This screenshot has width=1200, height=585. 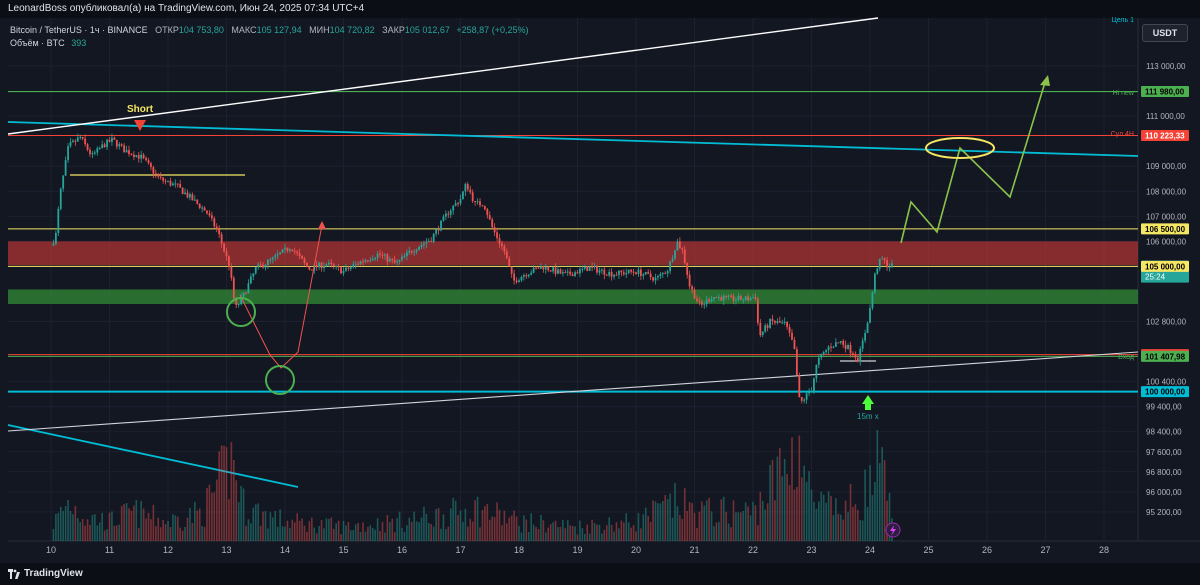 I want to click on target-circle, so click(x=280, y=380).